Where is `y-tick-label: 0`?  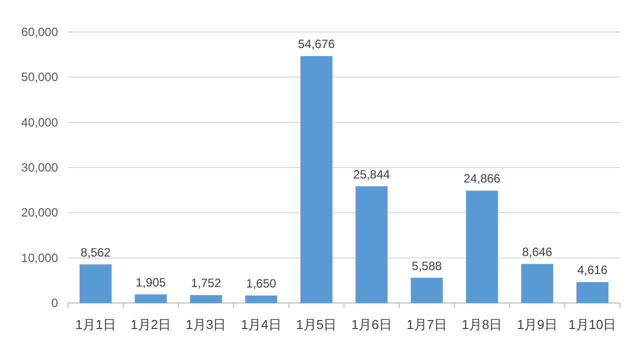 y-tick-label: 0 is located at coordinates (54, 303).